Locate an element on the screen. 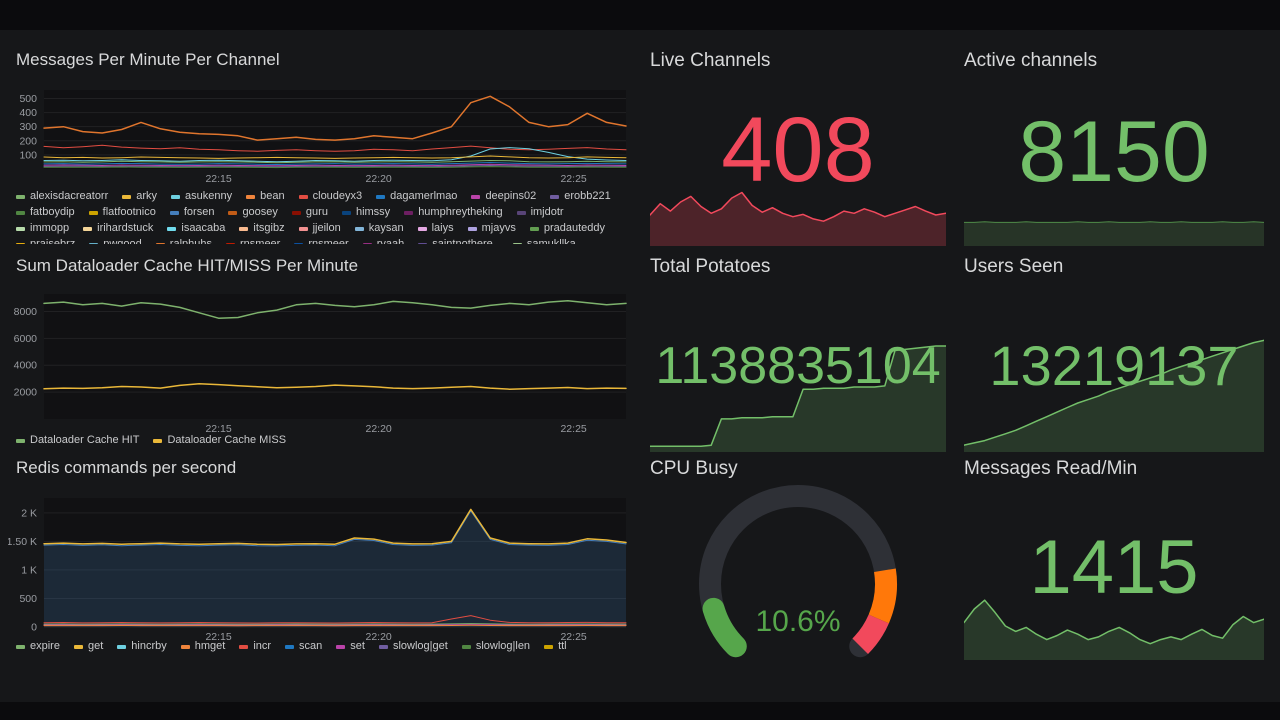 The image size is (1280, 720). legend-label: rnsmeer is located at coordinates (328, 241).